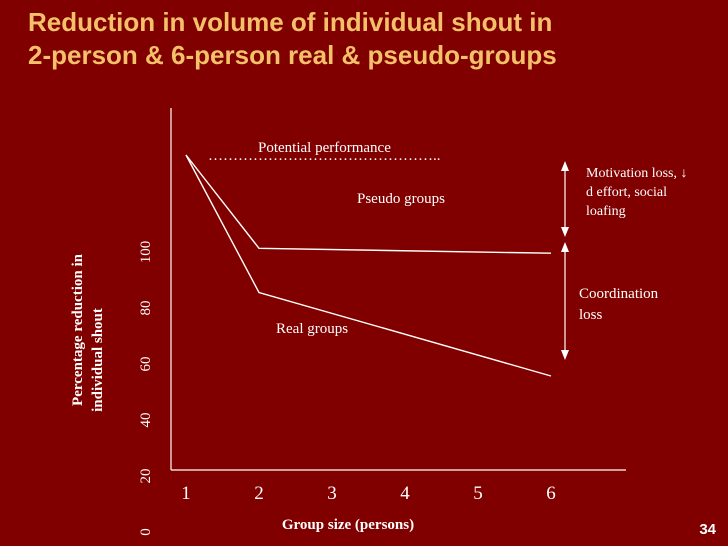 This screenshot has width=728, height=546. Describe the element at coordinates (626, 192) in the screenshot. I see `motivation-loss-line-2: d effort, social` at that location.